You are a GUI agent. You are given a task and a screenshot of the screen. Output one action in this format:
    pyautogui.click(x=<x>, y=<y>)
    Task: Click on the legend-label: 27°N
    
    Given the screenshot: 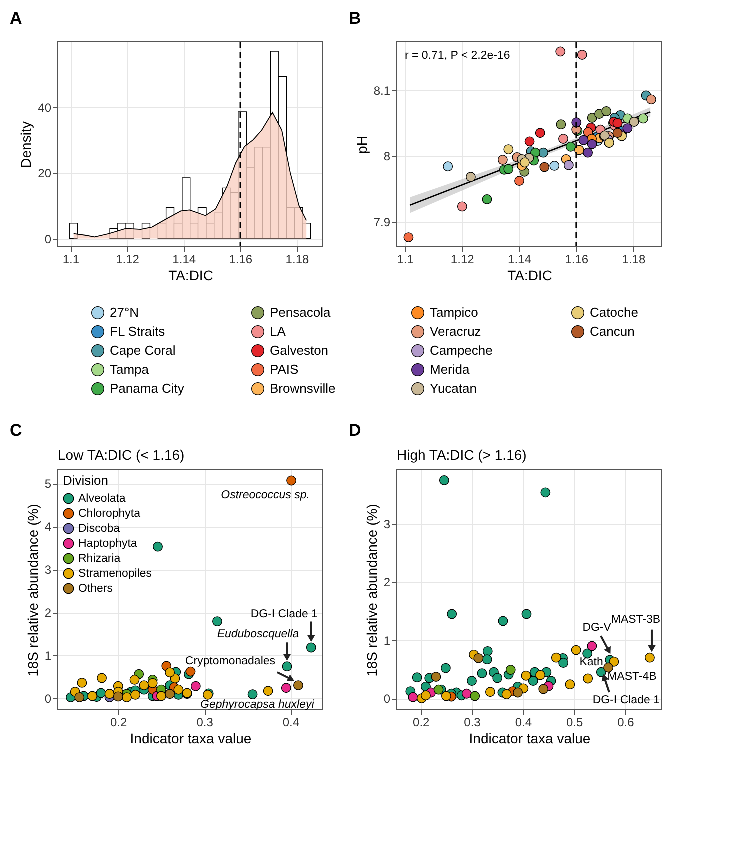 What is the action you would take?
    pyautogui.click(x=125, y=312)
    